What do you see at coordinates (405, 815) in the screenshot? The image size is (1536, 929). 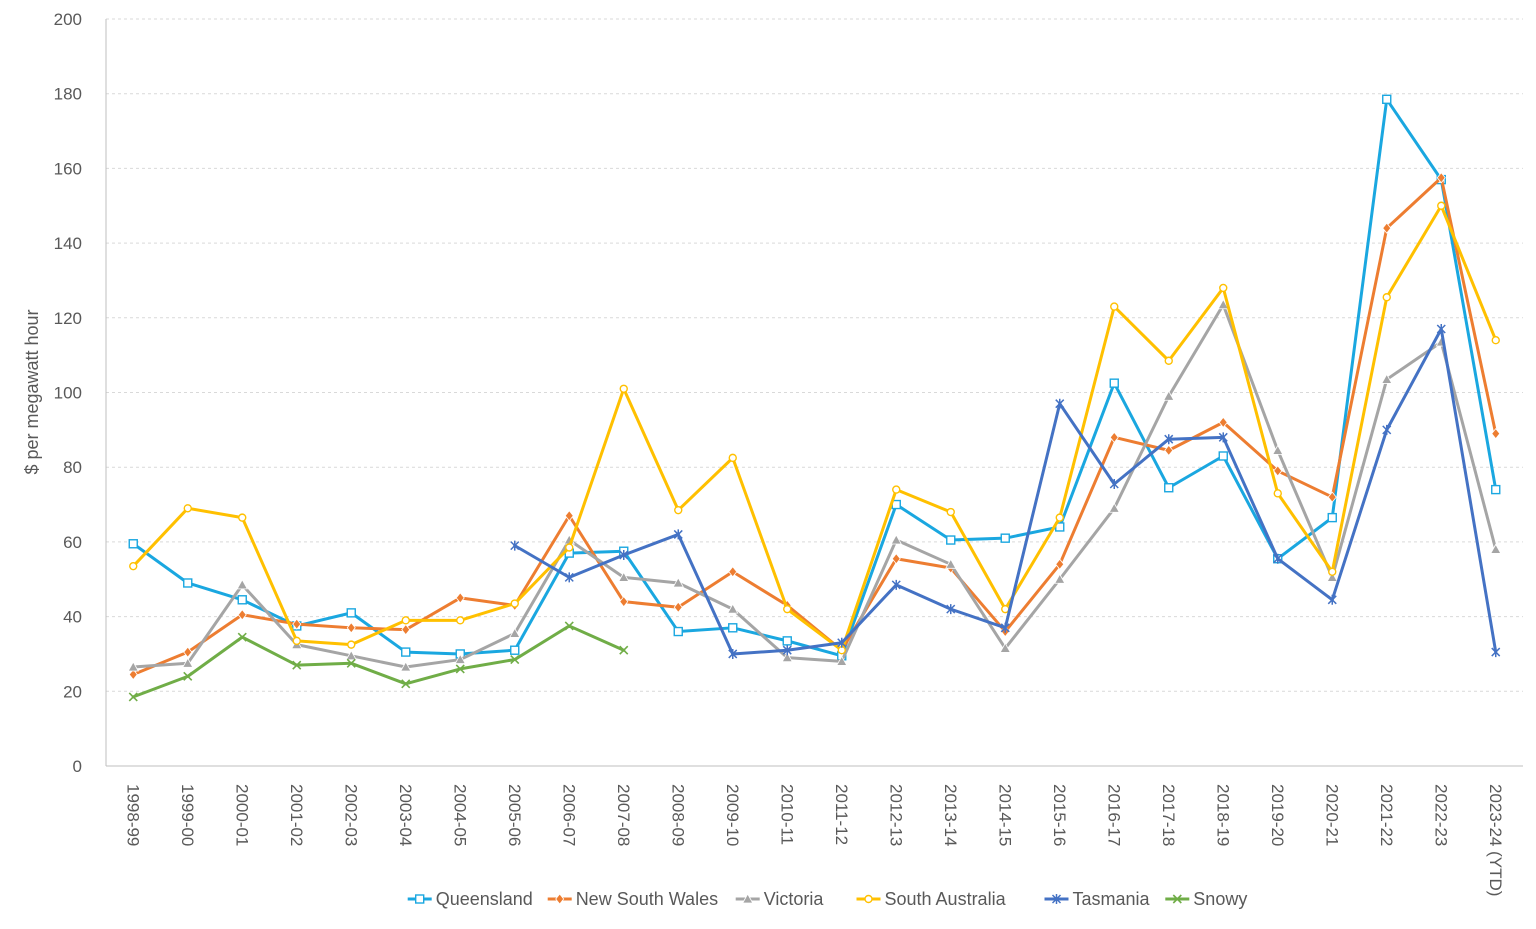 I see `x-tick-label: 2003-04` at bounding box center [405, 815].